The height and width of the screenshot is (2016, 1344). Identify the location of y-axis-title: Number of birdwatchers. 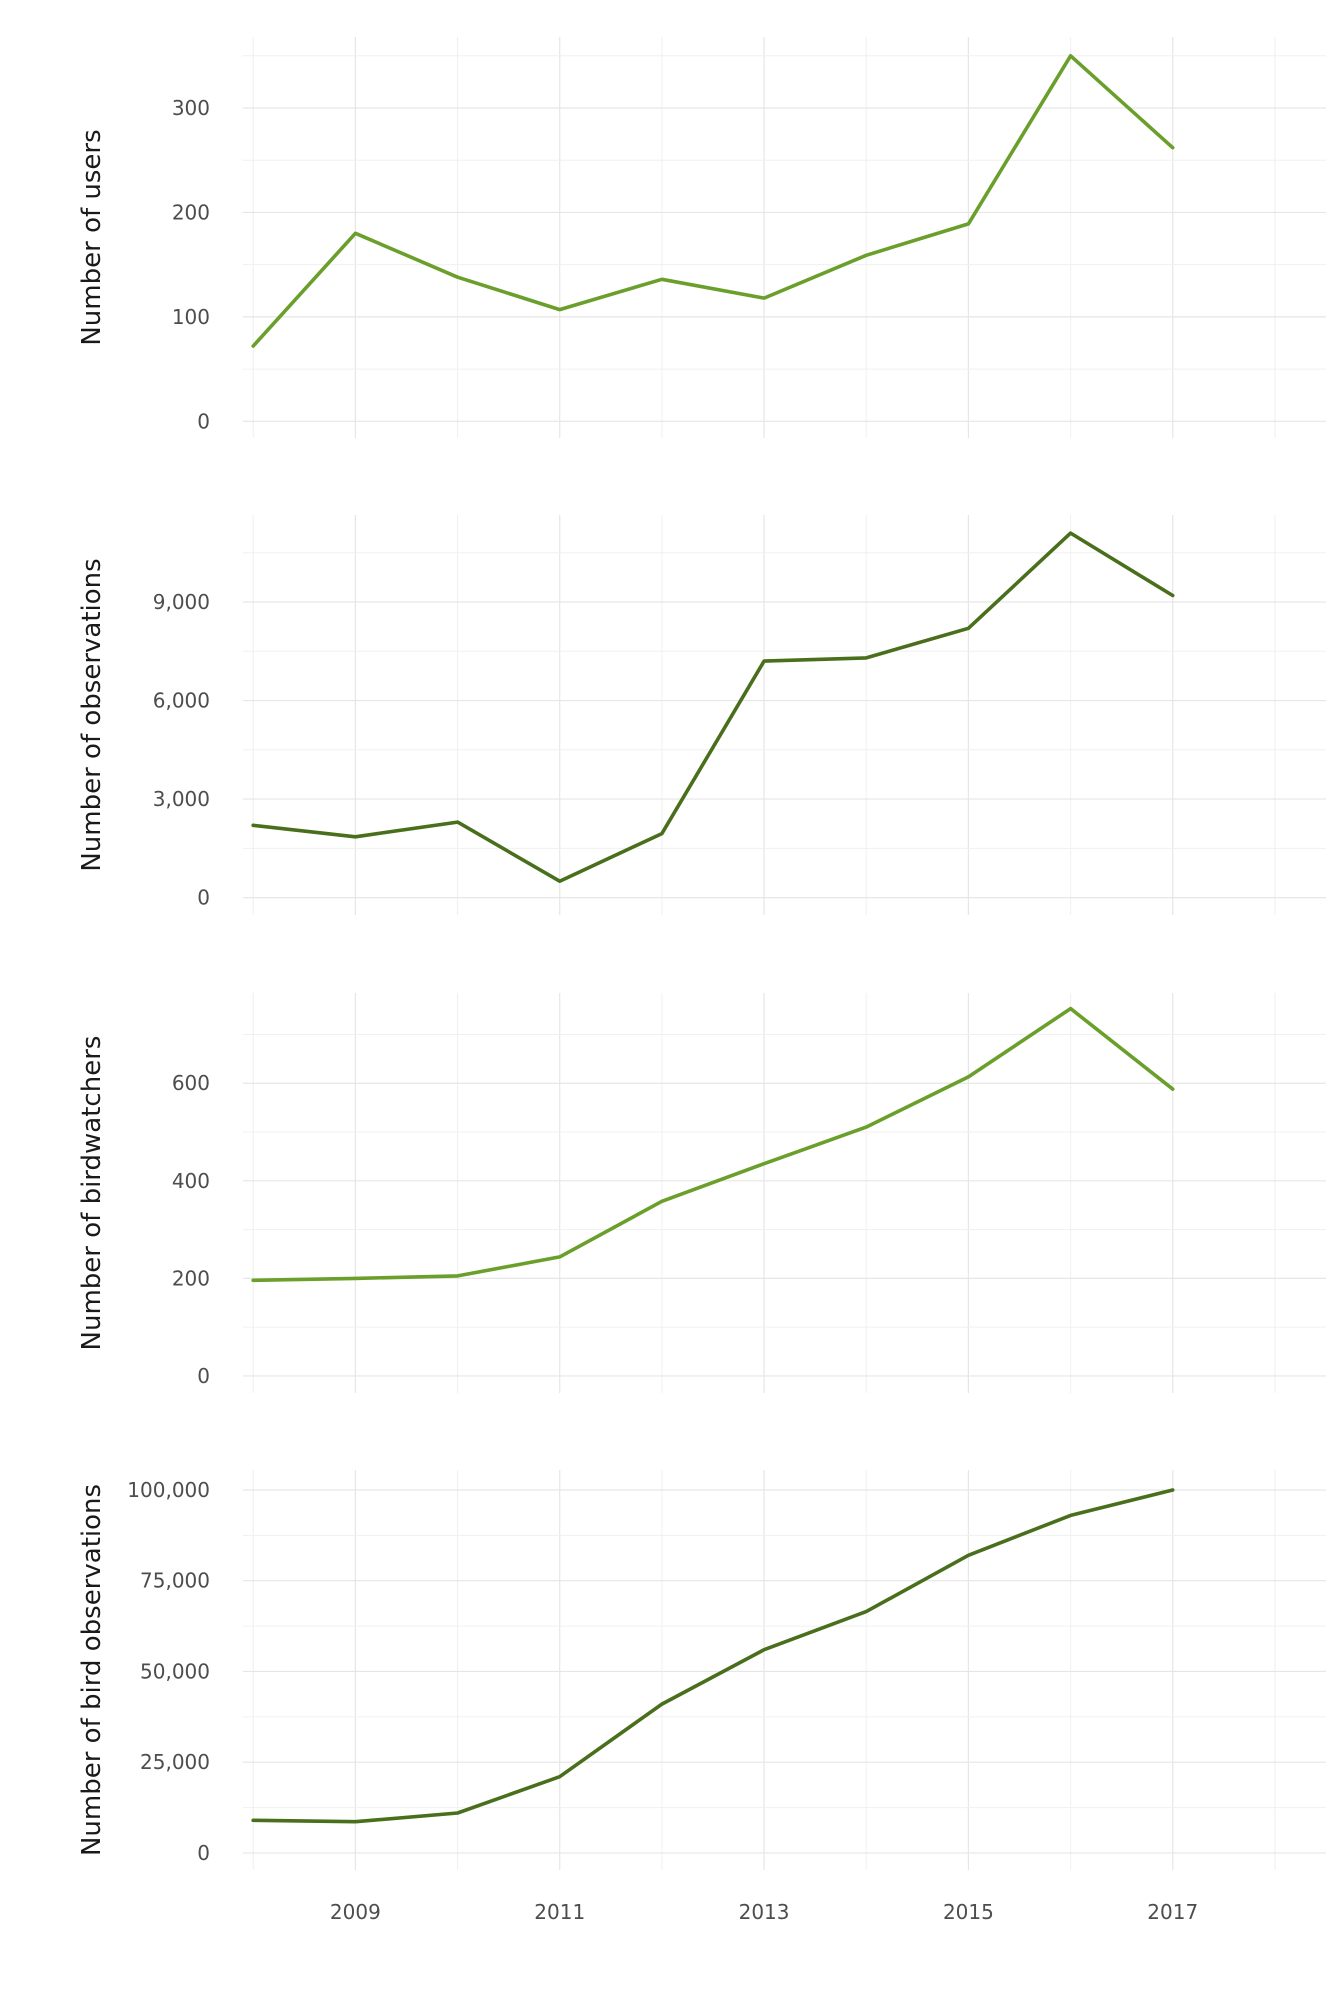
(92, 1193).